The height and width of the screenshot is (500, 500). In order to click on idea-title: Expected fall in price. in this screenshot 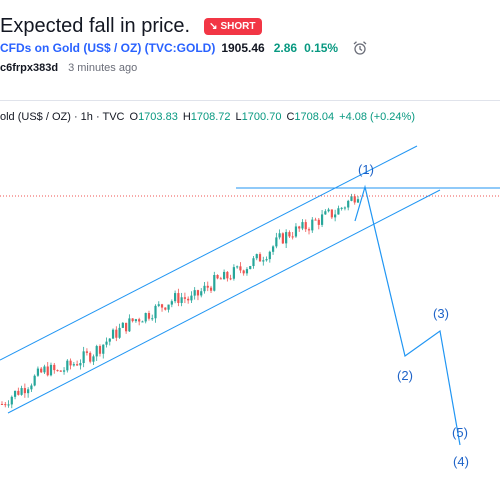, I will do `click(95, 25)`.